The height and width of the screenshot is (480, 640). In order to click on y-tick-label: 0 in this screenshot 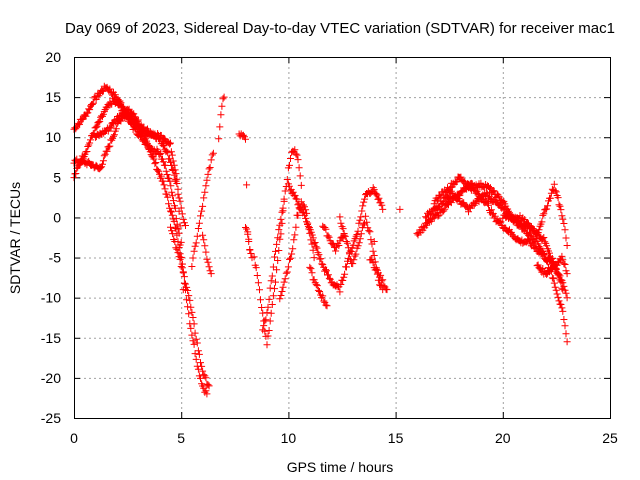, I will do `click(57, 217)`.